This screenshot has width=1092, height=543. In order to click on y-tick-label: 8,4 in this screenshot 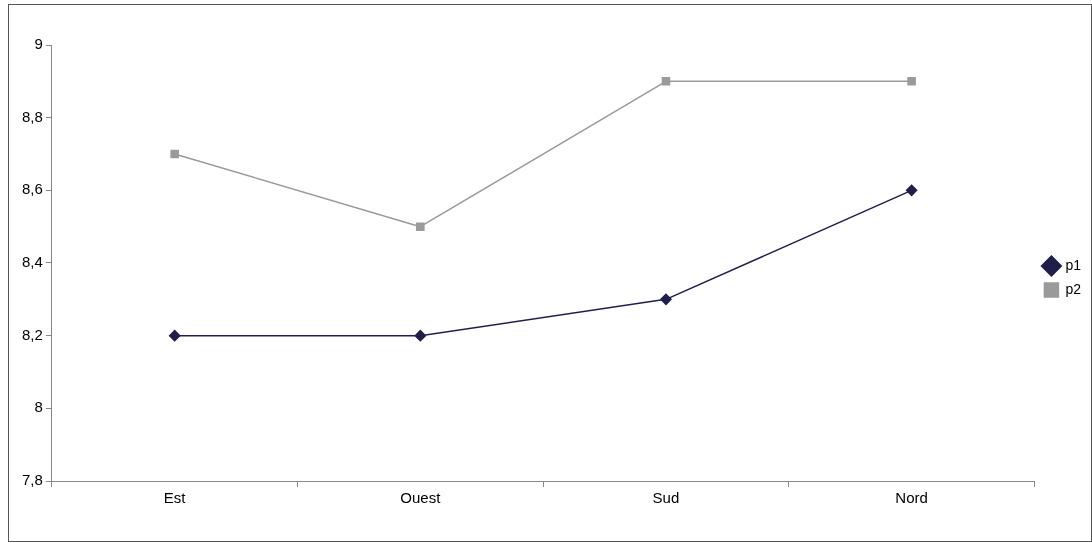, I will do `click(32, 262)`.